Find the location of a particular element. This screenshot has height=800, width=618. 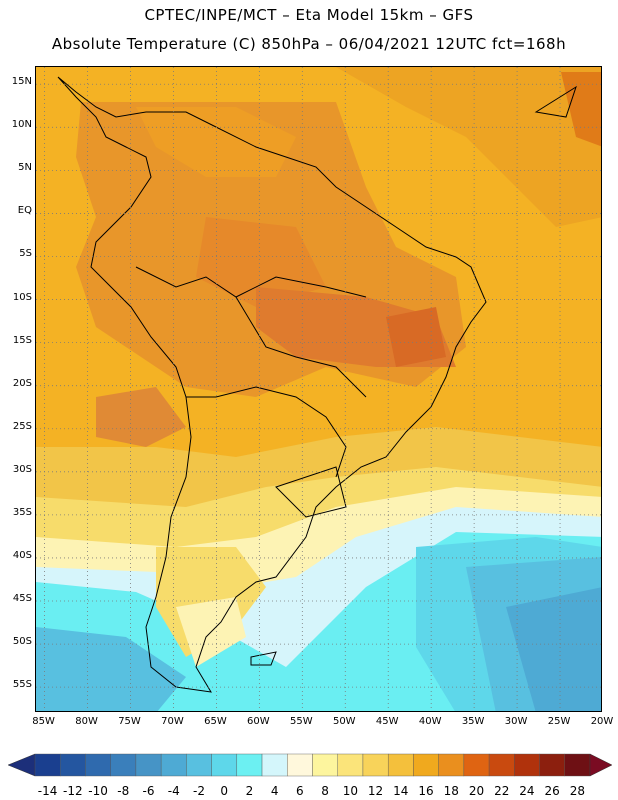

colorbar is located at coordinates (310, 765).